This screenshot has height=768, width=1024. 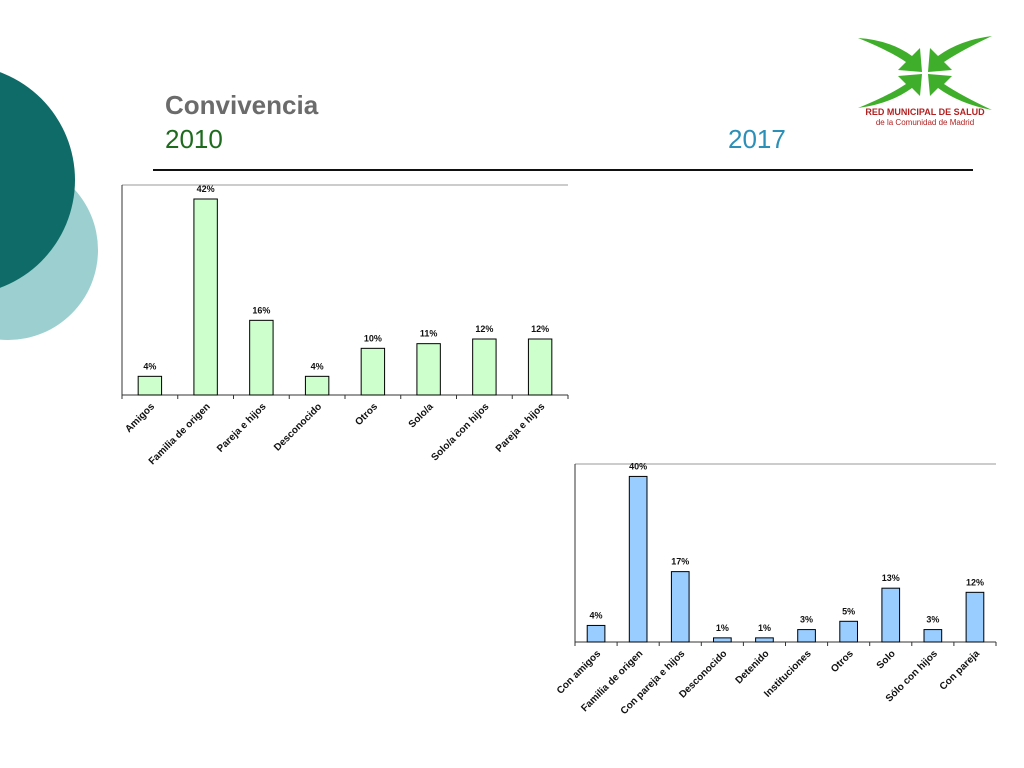 What do you see at coordinates (429, 334) in the screenshot?
I see `data-label: 11%` at bounding box center [429, 334].